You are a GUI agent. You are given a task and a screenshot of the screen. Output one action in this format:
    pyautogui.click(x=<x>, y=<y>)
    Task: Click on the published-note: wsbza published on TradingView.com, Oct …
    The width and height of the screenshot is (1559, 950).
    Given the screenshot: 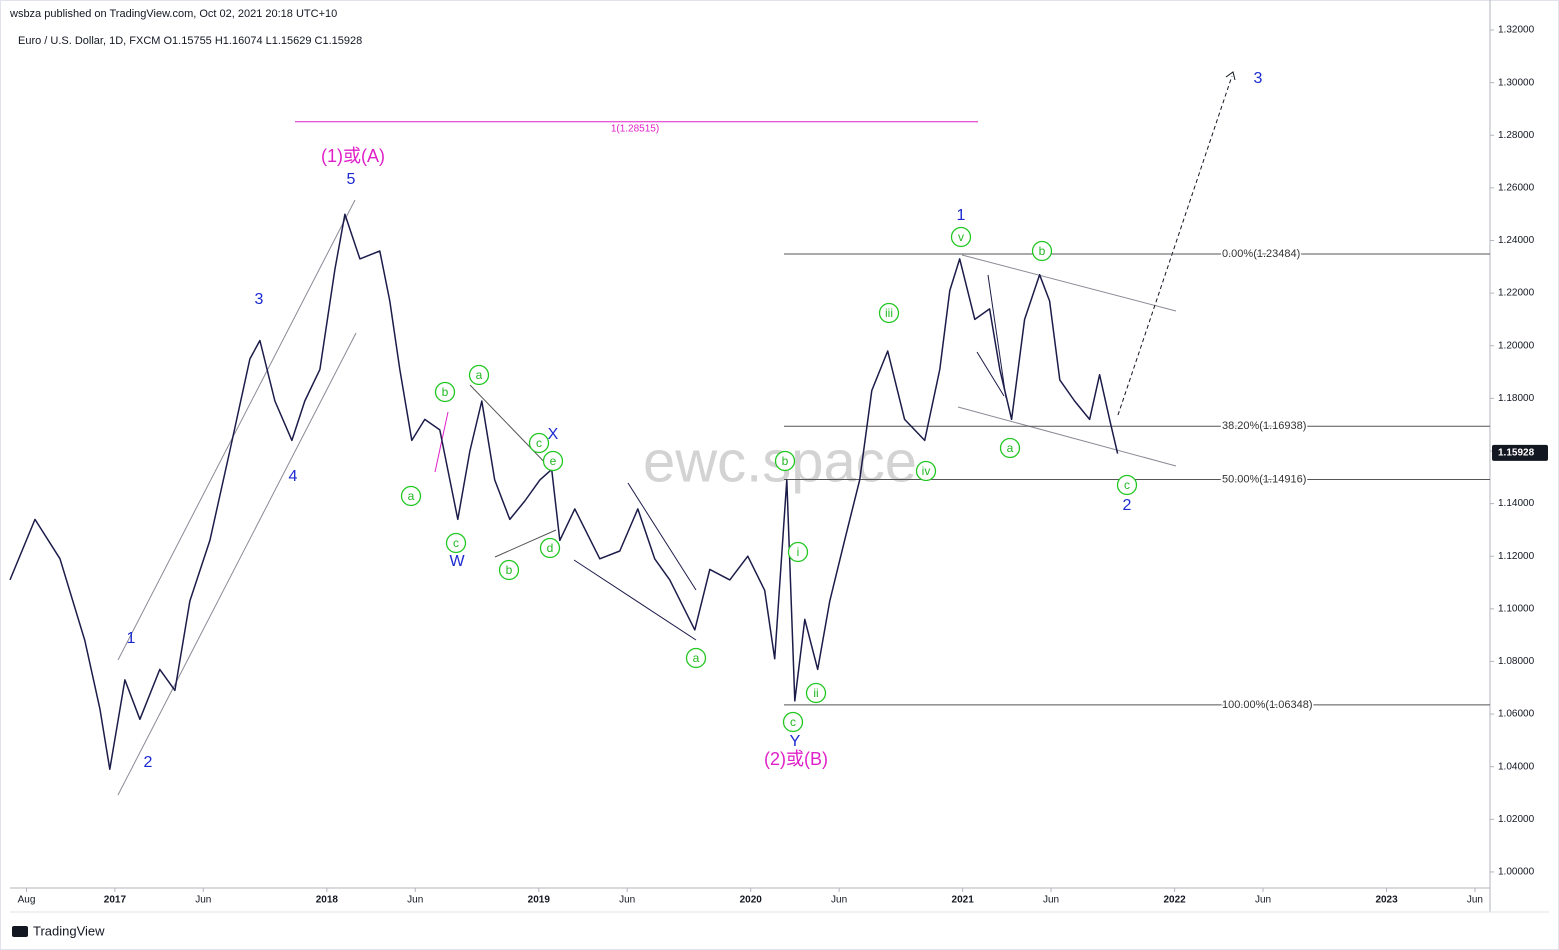 What is the action you would take?
    pyautogui.click(x=173, y=14)
    